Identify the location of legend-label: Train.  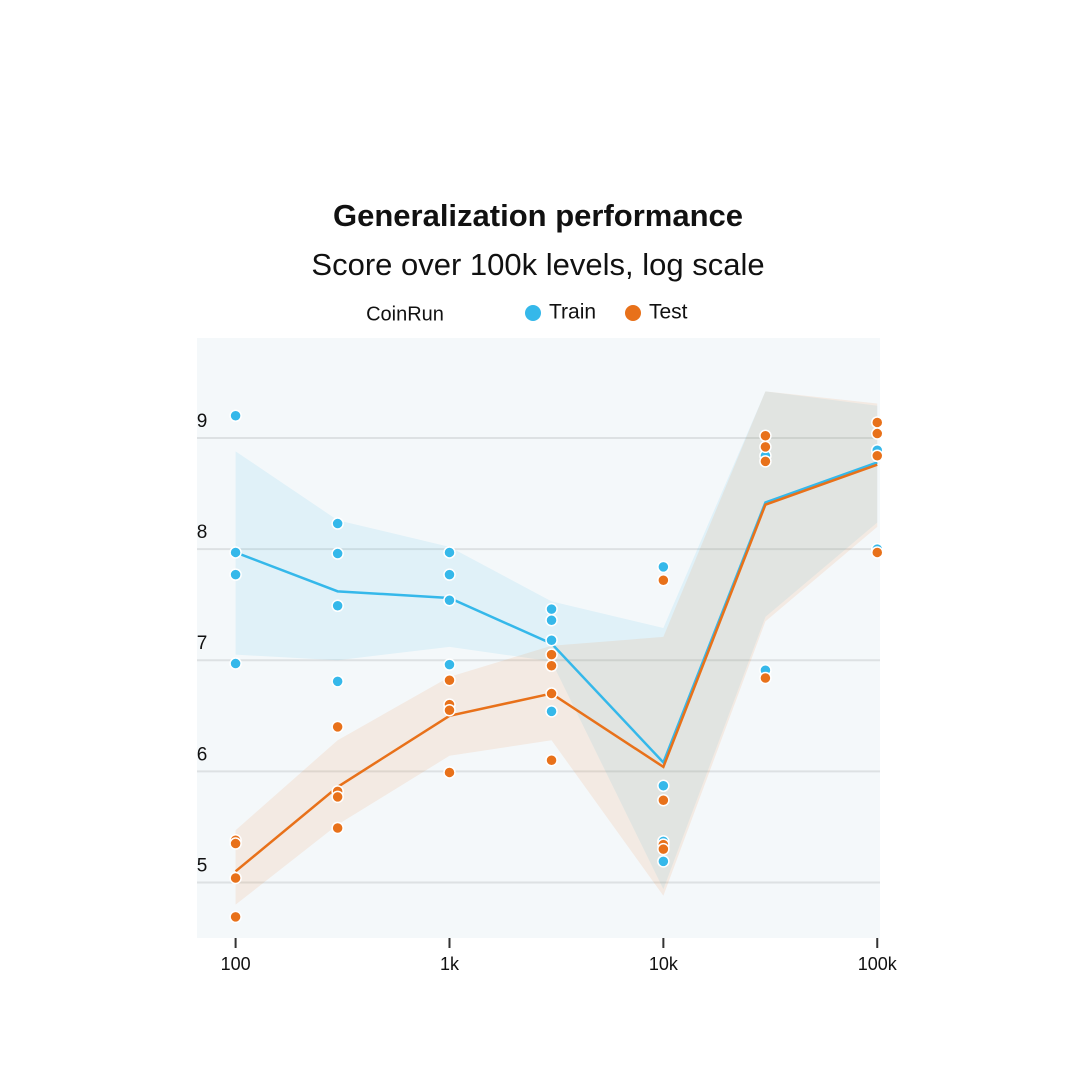
(572, 312).